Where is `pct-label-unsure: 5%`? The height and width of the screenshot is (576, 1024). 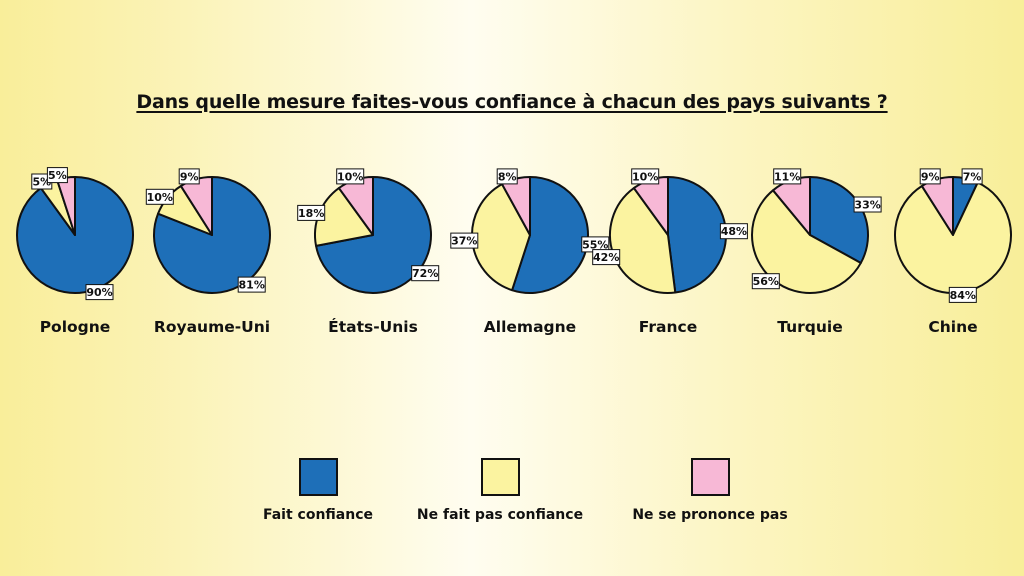 pct-label-unsure: 5% is located at coordinates (57, 175).